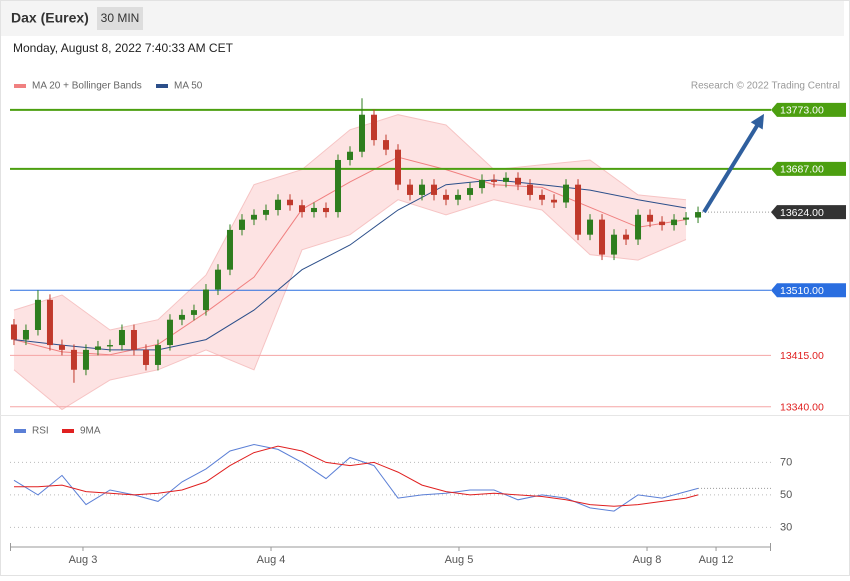  Describe the element at coordinates (786, 527) in the screenshot. I see `y-tick-label: 30` at that location.